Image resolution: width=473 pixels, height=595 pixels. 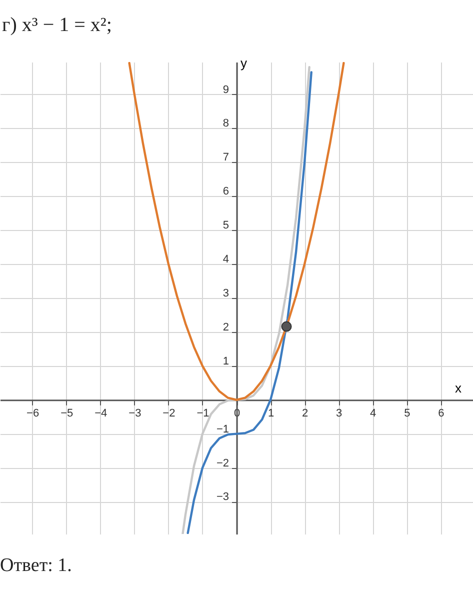 What do you see at coordinates (222, 497) in the screenshot?
I see `y-tick-label: −3` at bounding box center [222, 497].